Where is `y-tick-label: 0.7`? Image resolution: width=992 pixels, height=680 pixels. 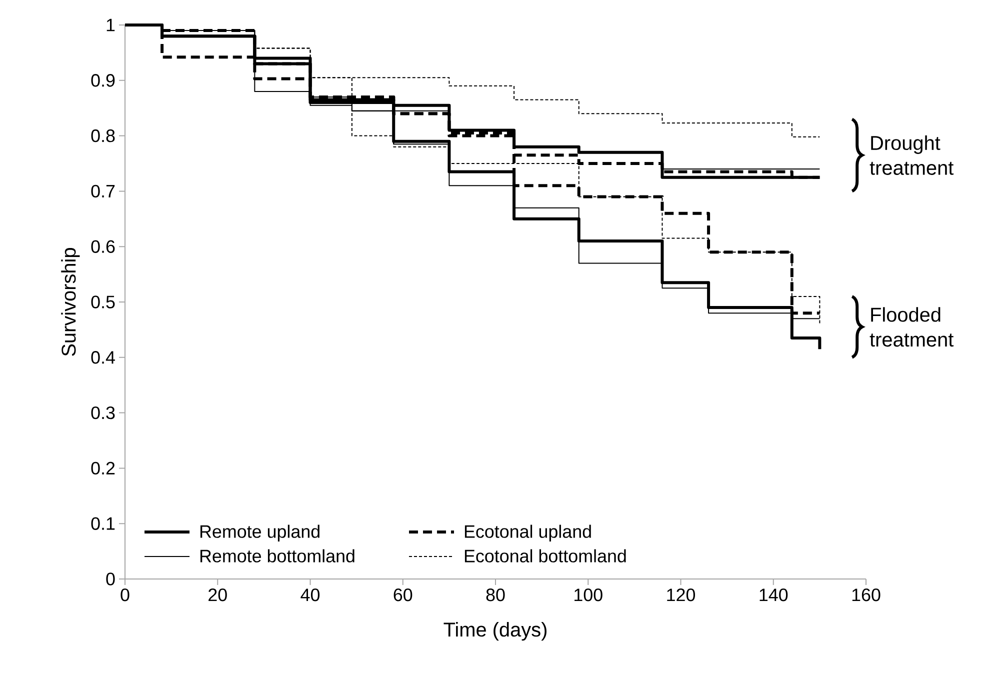
y-tick-label: 0.7 is located at coordinates (103, 191).